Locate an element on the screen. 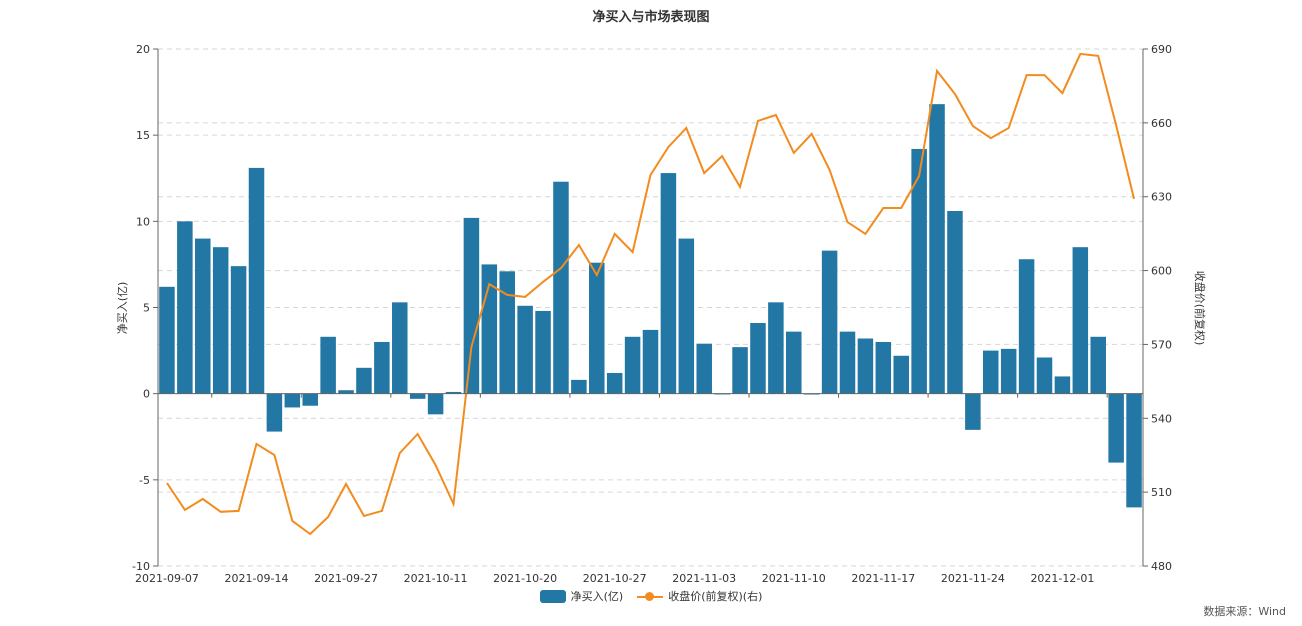  x-tick-label: 2021-11-24 is located at coordinates (973, 578).